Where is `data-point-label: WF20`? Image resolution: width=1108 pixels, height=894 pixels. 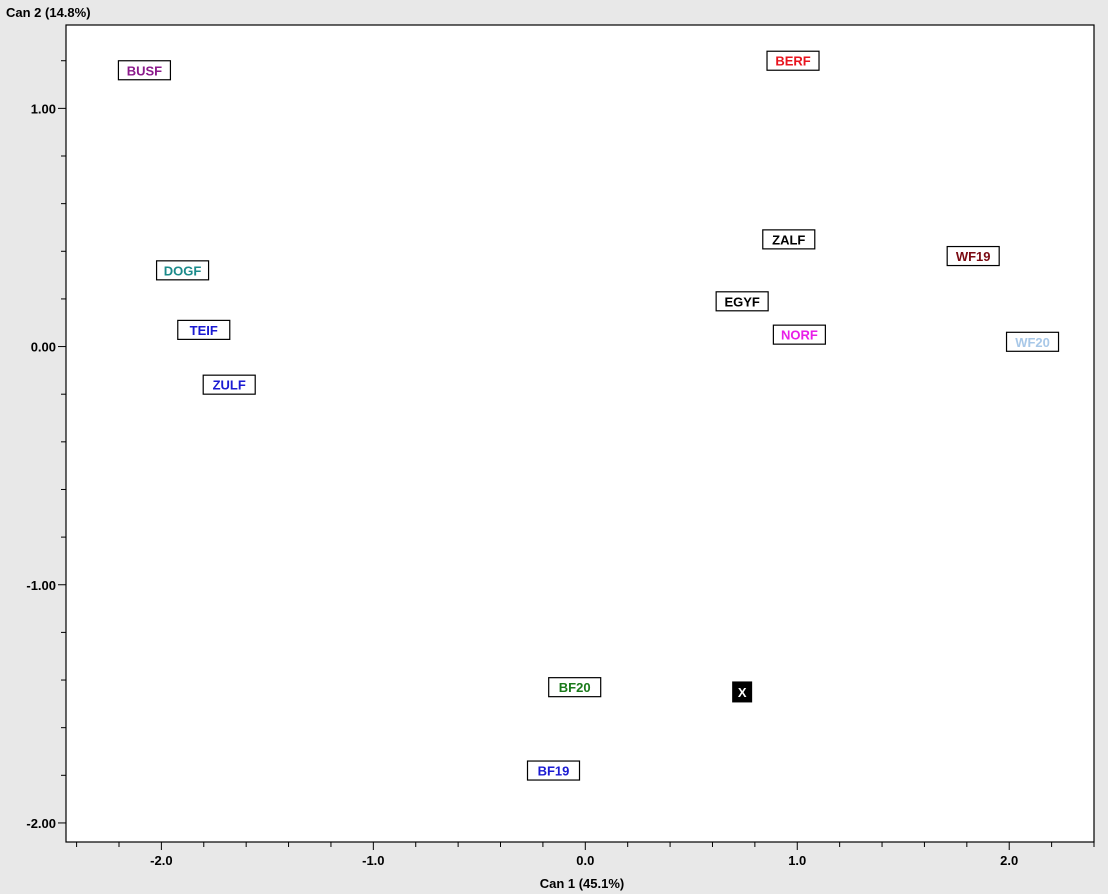
data-point-label: WF20 is located at coordinates (1032, 342).